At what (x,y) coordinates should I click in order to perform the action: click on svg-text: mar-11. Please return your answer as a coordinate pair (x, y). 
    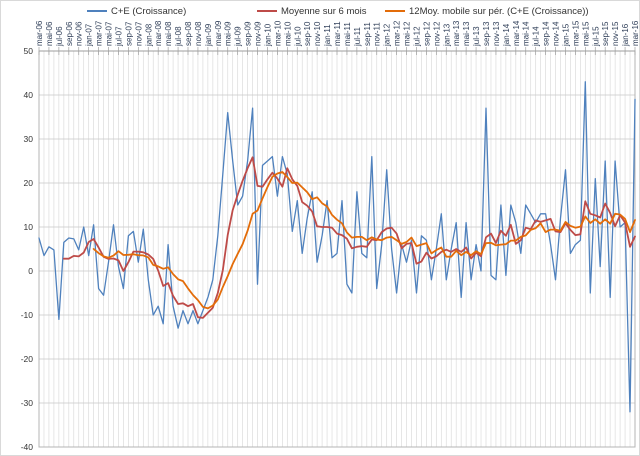
    Looking at the image, I should click on (337, 33).